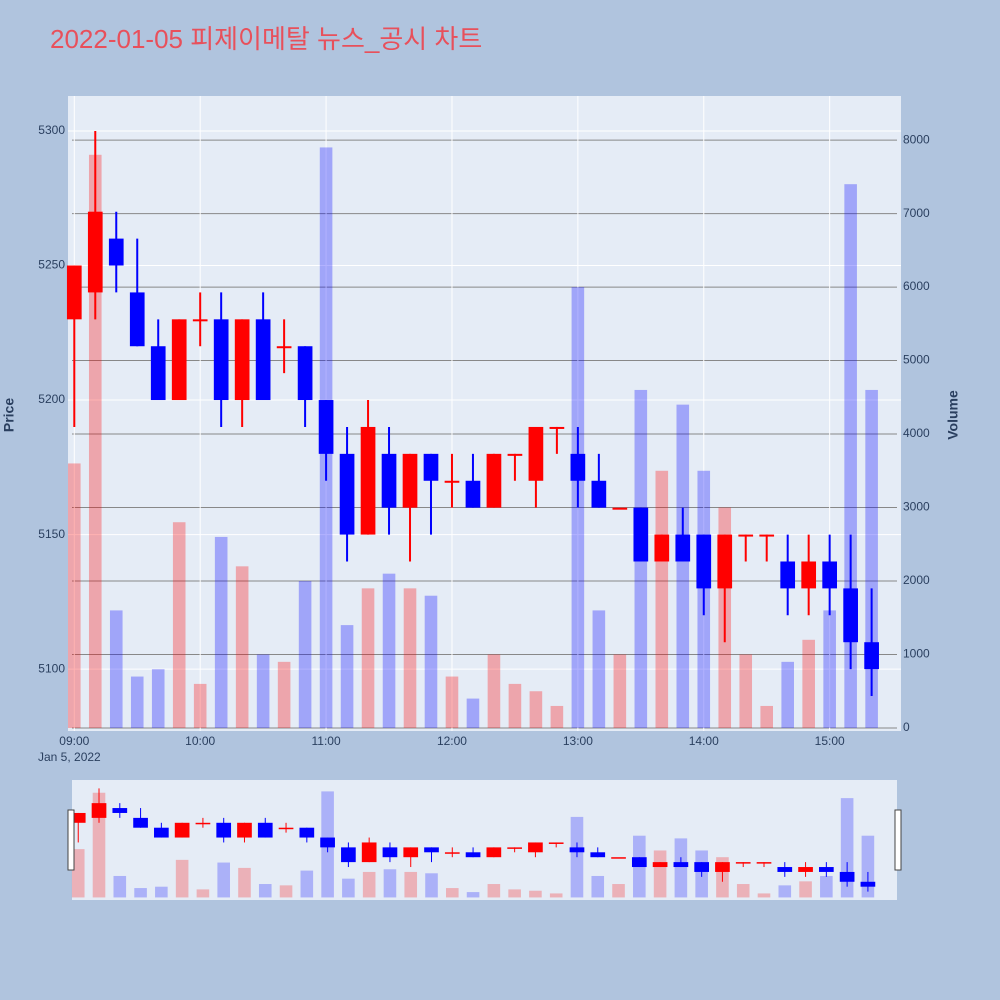 The width and height of the screenshot is (1000, 1000). Describe the element at coordinates (704, 741) in the screenshot. I see `x-tick-label: 14:00` at that location.